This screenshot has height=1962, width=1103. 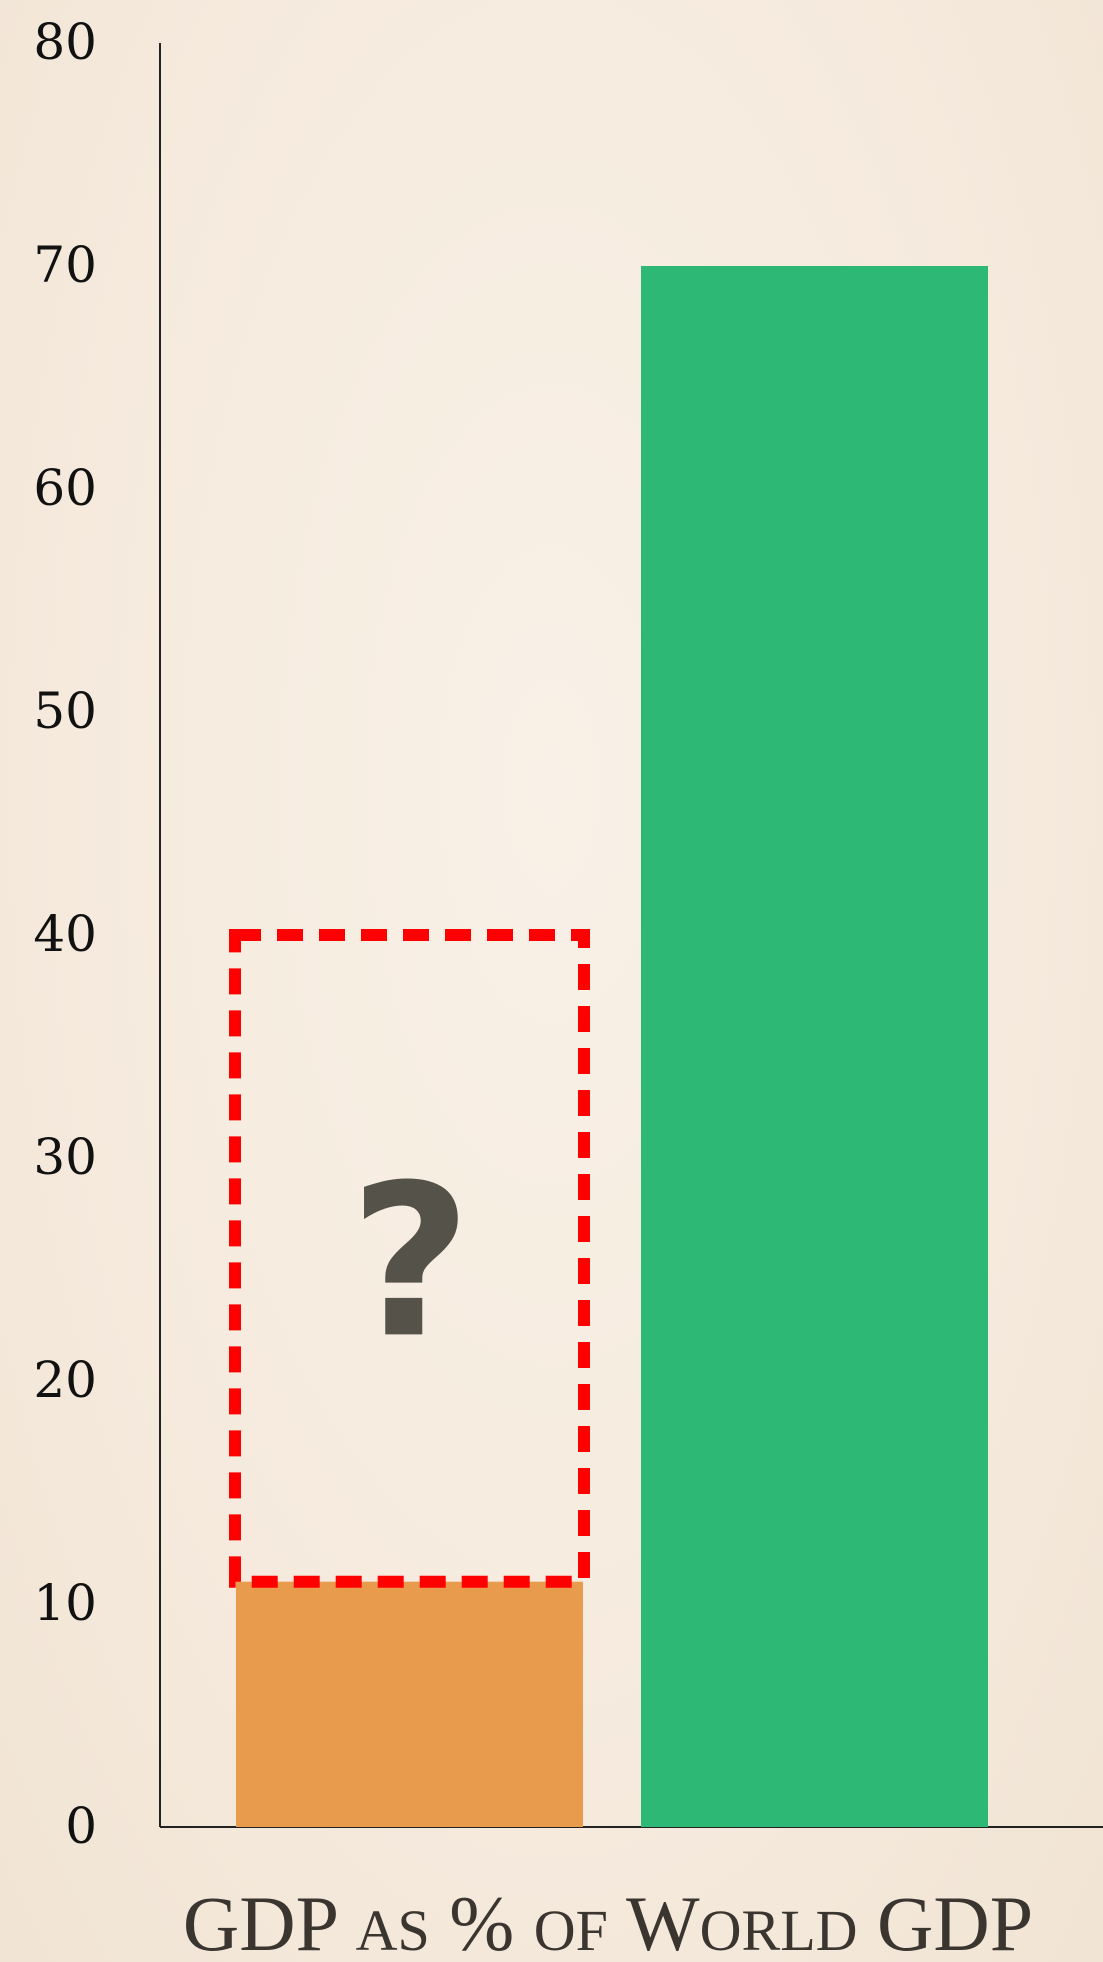 What do you see at coordinates (81, 1826) in the screenshot?
I see `y-tick-label: 0` at bounding box center [81, 1826].